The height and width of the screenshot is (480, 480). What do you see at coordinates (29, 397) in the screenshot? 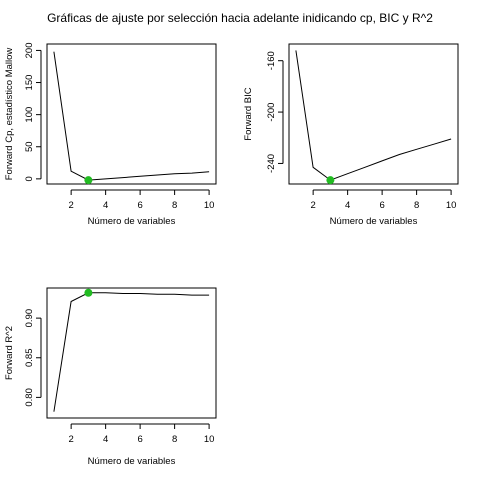
I see `y-tick-label: 0.80` at bounding box center [29, 397].